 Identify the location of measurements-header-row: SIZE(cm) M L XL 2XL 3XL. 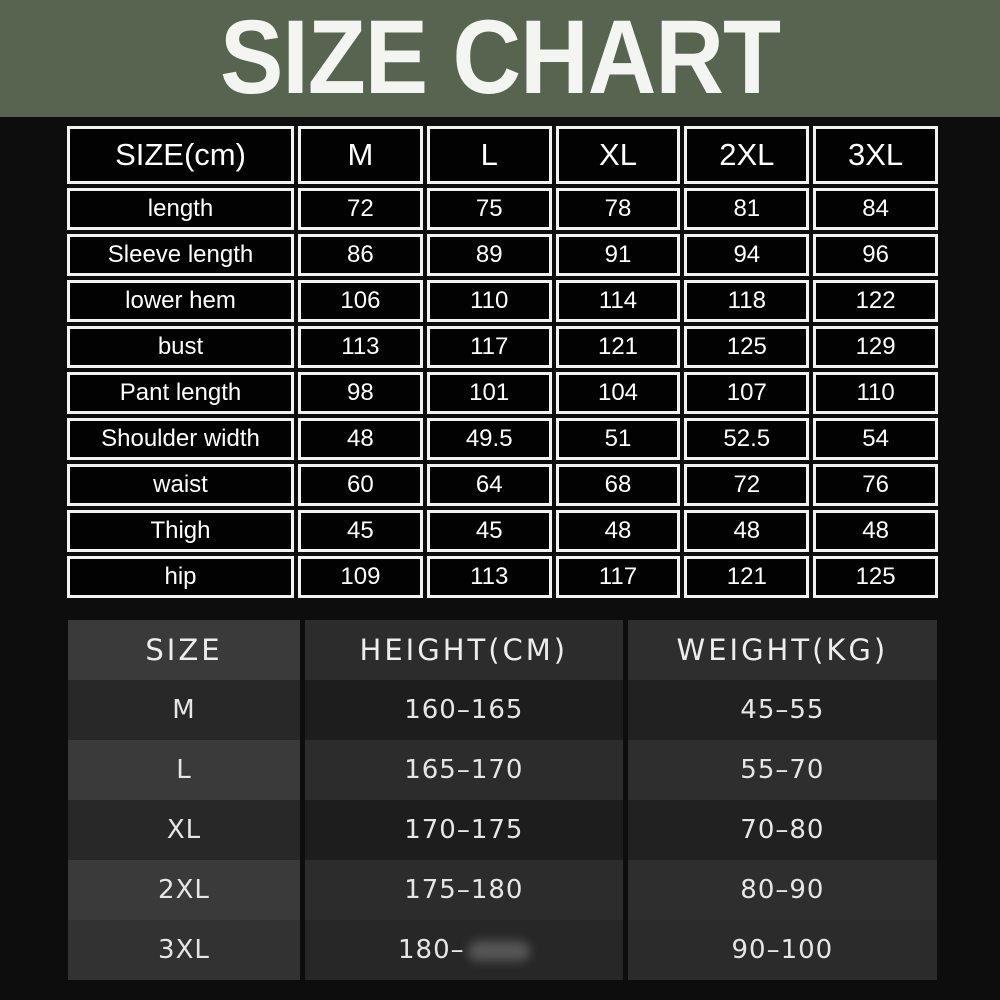
(502, 155).